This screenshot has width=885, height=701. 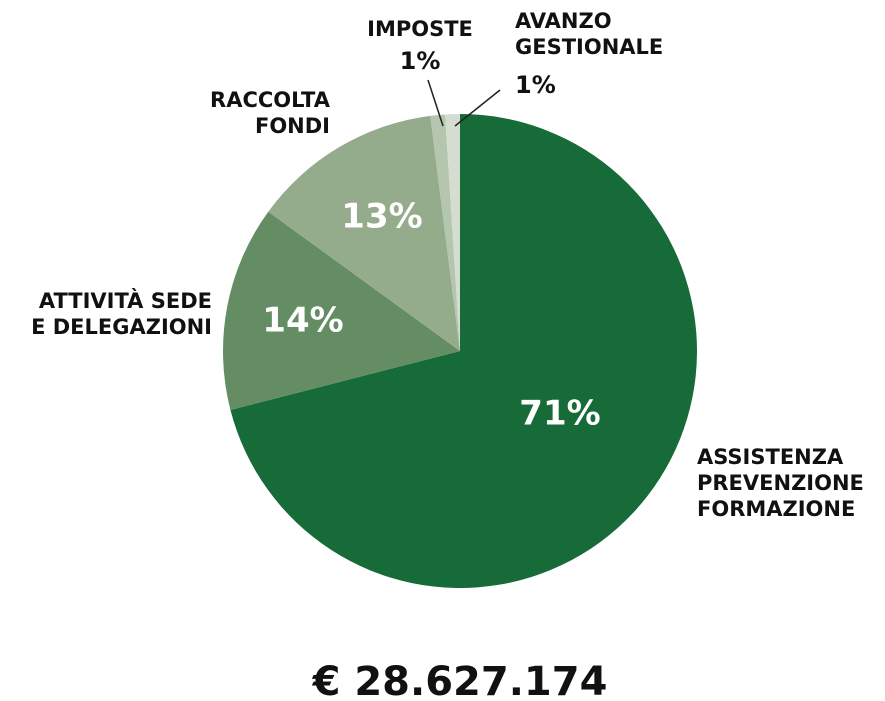 What do you see at coordinates (559, 414) in the screenshot?
I see `value-label: 71%` at bounding box center [559, 414].